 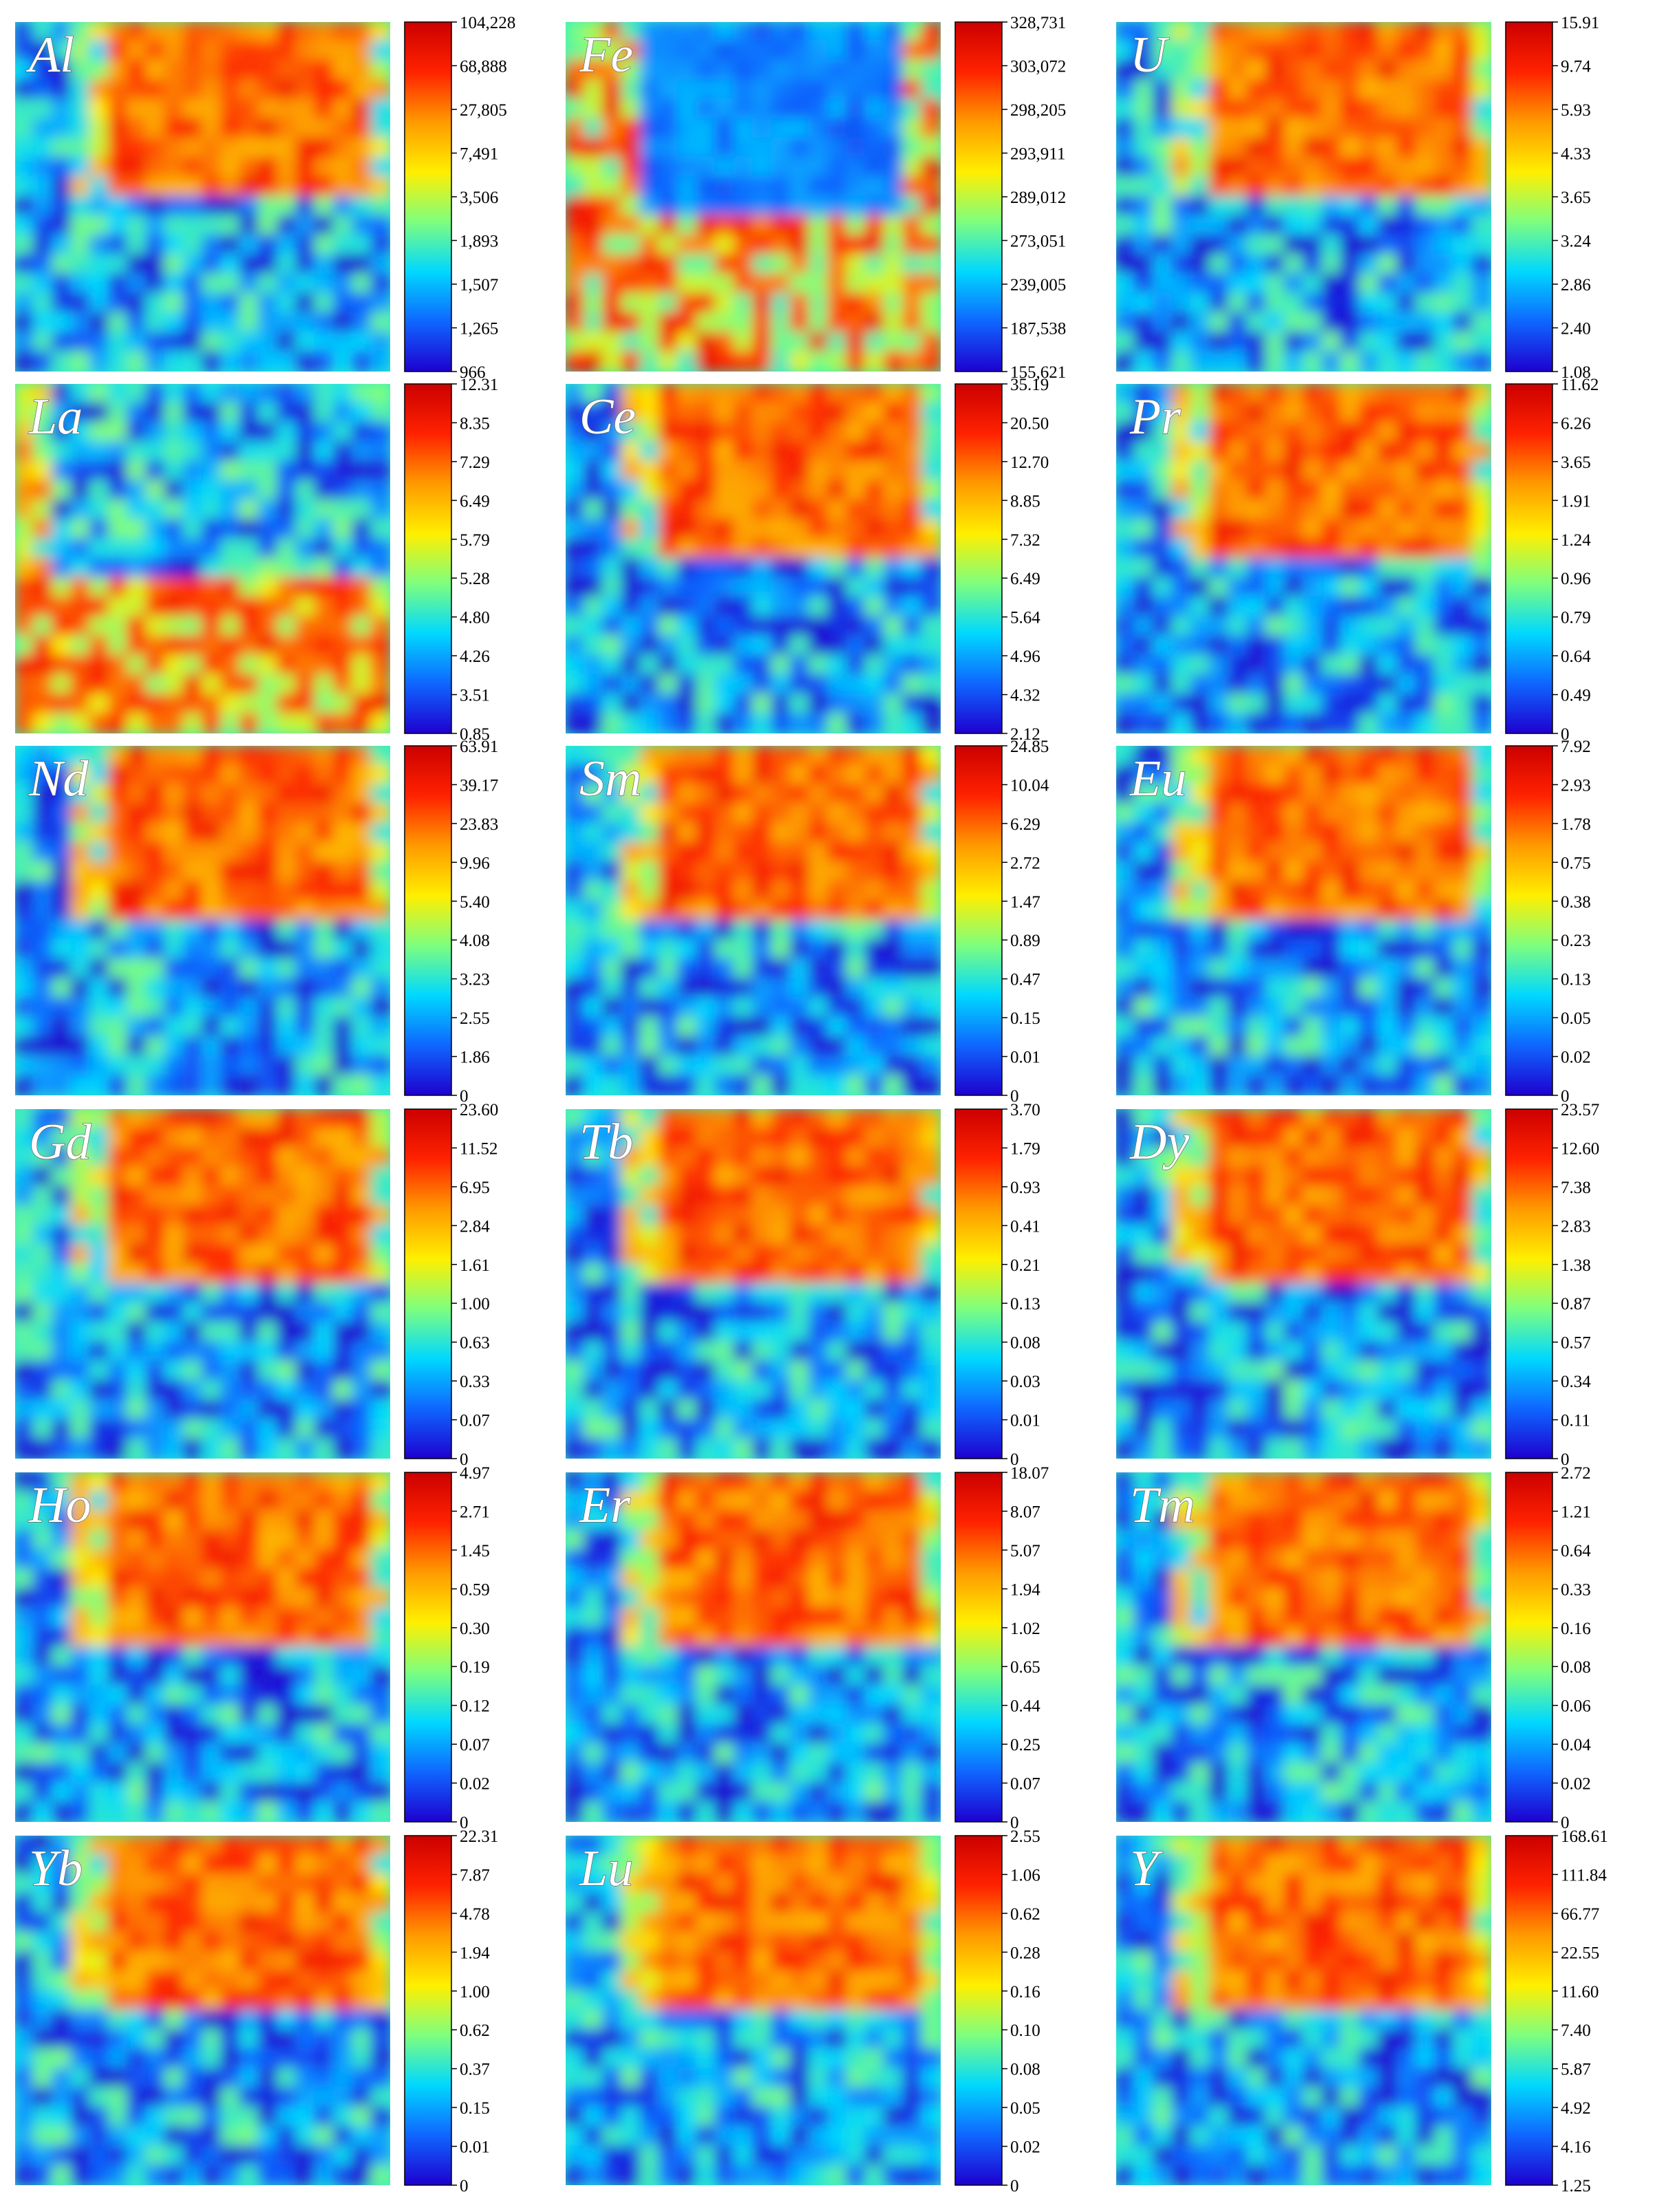 I want to click on colorbar-tick-label: 0.34, so click(x=1576, y=1382).